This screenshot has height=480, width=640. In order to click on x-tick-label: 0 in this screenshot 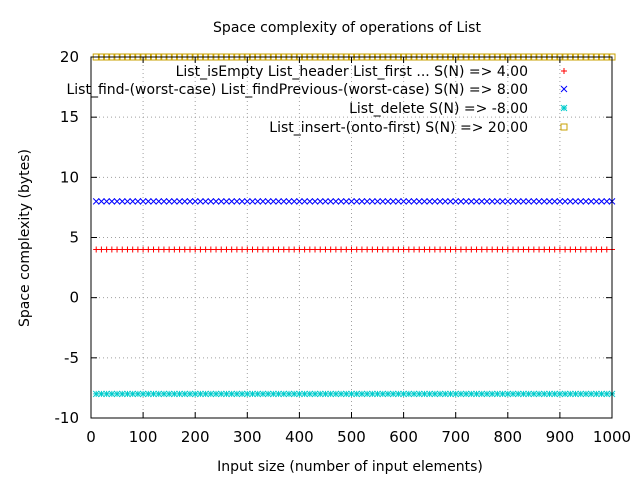, I will do `click(91, 437)`.